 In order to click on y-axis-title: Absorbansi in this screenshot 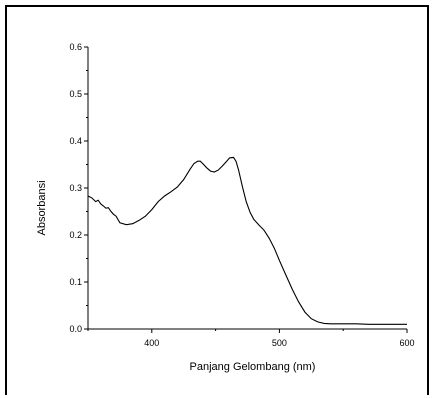, I will do `click(42, 207)`.